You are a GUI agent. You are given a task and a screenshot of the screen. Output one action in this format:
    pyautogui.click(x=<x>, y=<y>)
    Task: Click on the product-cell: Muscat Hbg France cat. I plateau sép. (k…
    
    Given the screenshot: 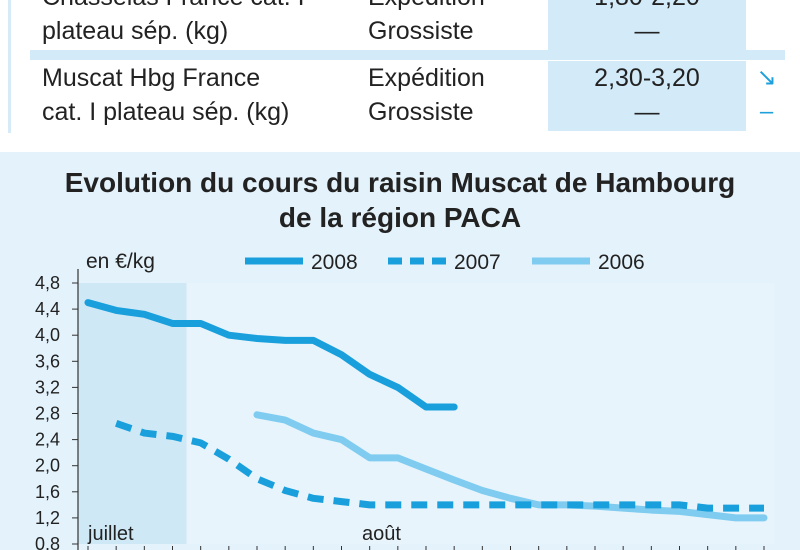 What is the action you would take?
    pyautogui.click(x=181, y=96)
    